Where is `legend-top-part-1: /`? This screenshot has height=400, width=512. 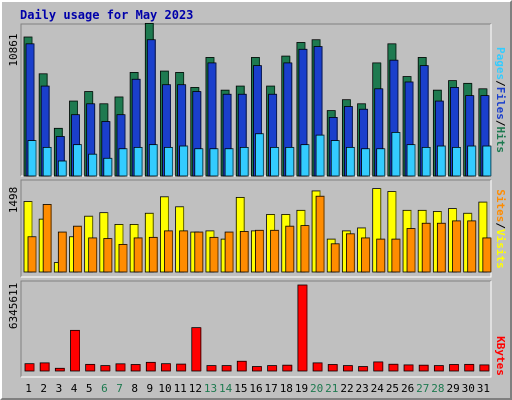 legend-top-part-1: / is located at coordinates (500, 83).